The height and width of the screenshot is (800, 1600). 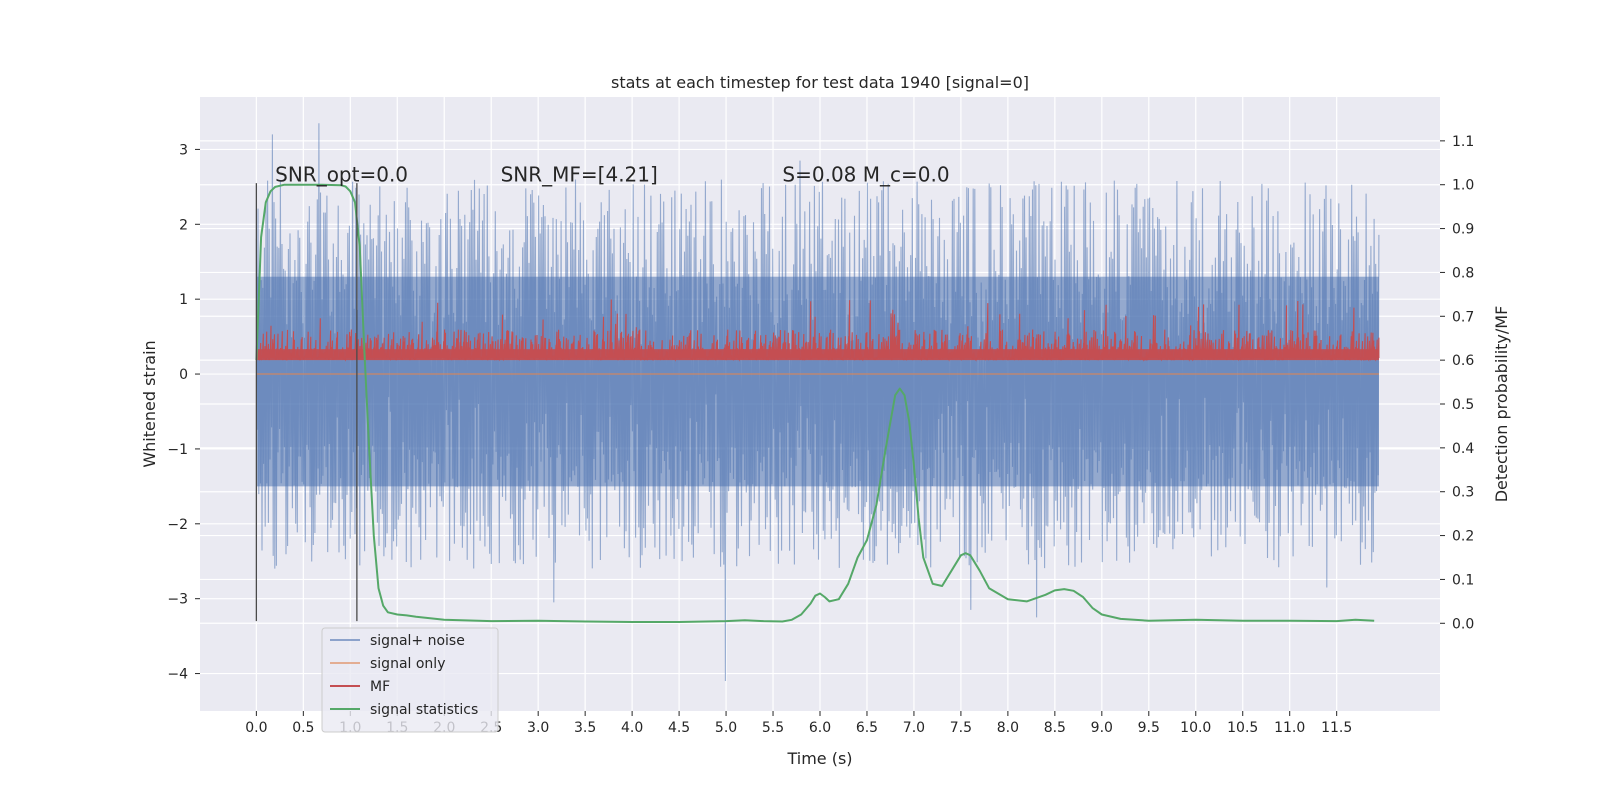 I want to click on y-tick-label-6: 2, so click(x=183, y=225).